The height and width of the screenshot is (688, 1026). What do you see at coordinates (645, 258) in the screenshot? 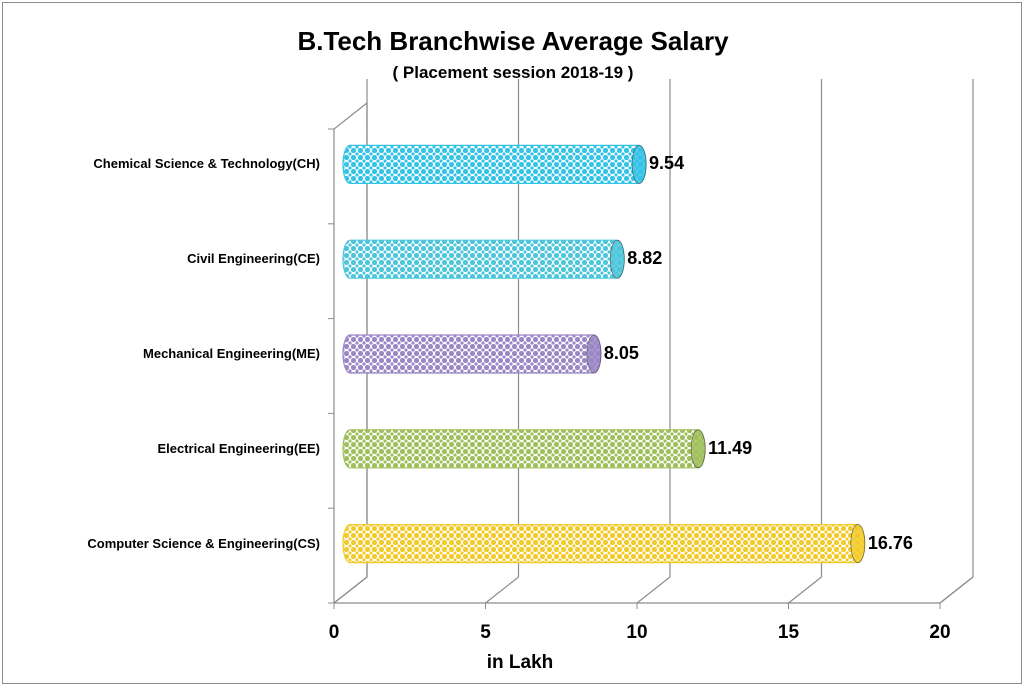
I see `data-label: 8.82` at bounding box center [645, 258].